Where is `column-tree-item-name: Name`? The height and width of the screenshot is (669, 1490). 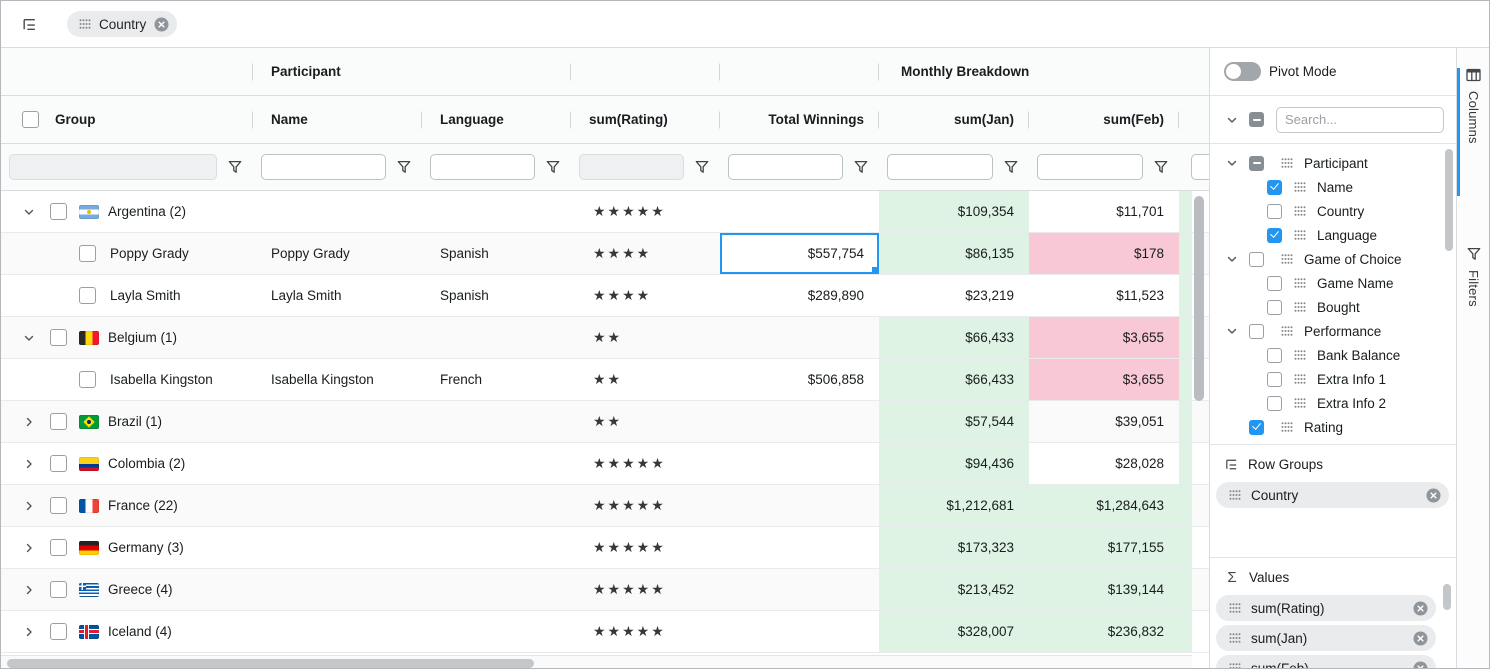
column-tree-item-name: Name is located at coordinates (1333, 187).